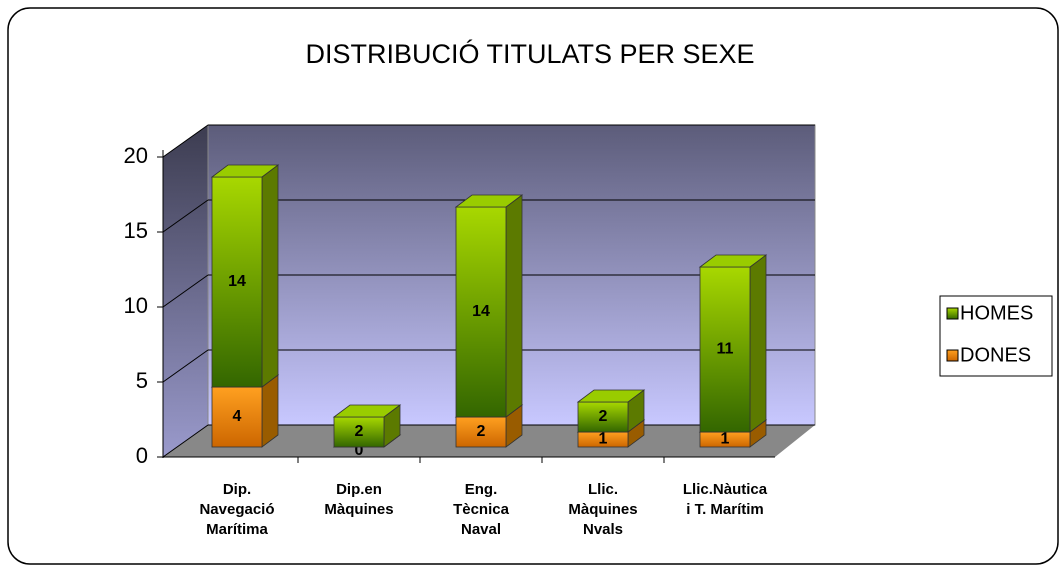  Describe the element at coordinates (236, 509) in the screenshot. I see `x-tick-label: Navegació` at that location.